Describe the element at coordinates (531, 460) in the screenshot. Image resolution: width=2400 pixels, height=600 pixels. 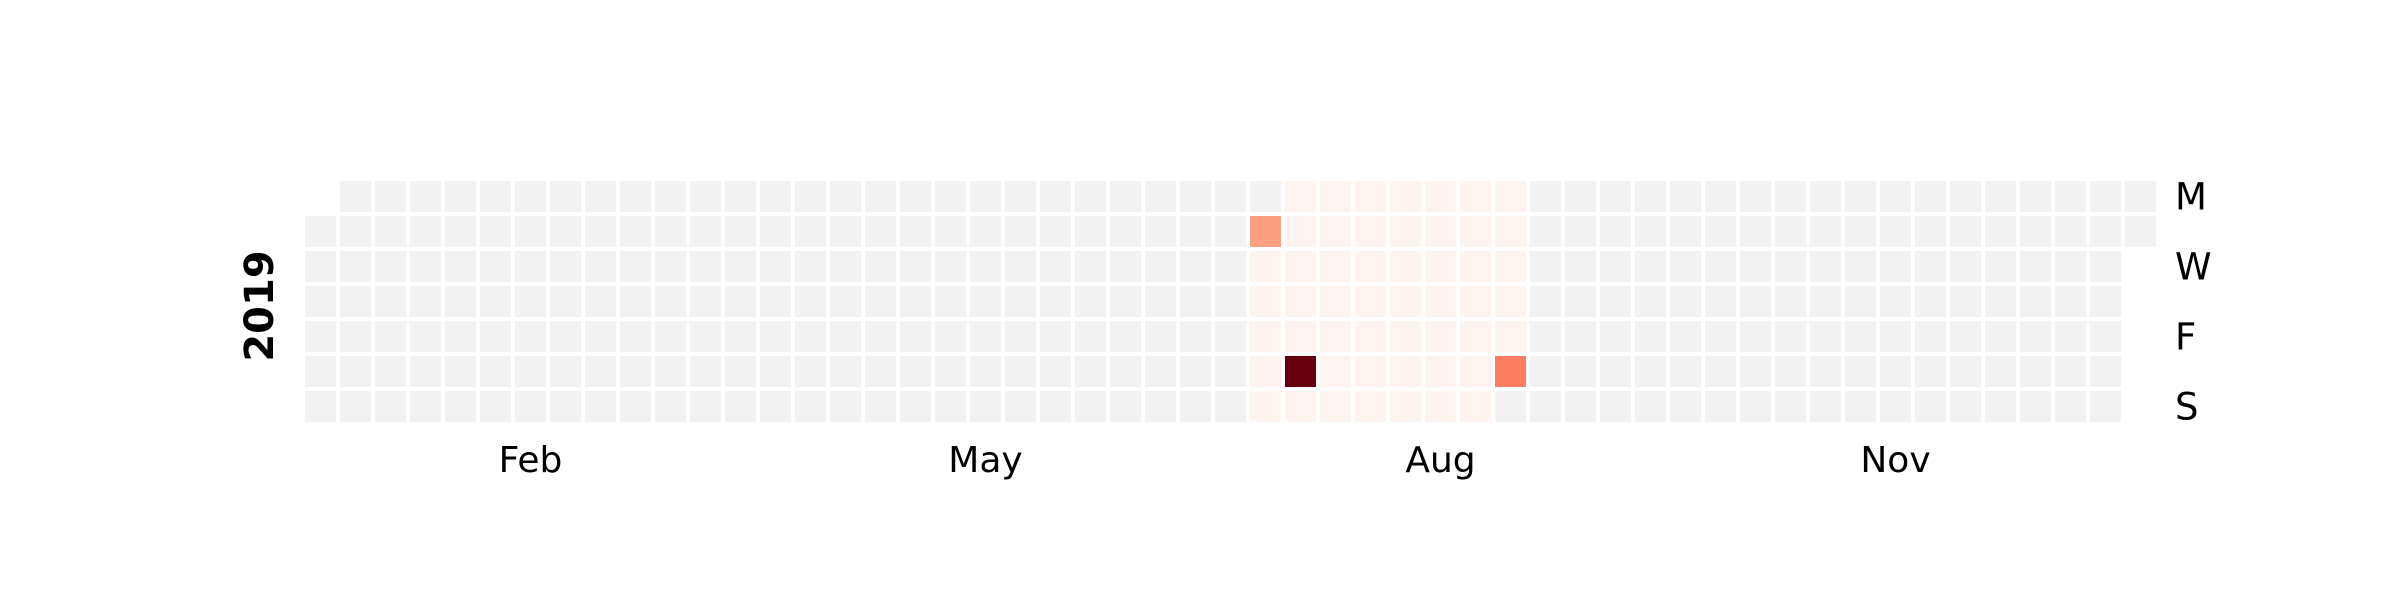
I see `month-label: Feb` at that location.